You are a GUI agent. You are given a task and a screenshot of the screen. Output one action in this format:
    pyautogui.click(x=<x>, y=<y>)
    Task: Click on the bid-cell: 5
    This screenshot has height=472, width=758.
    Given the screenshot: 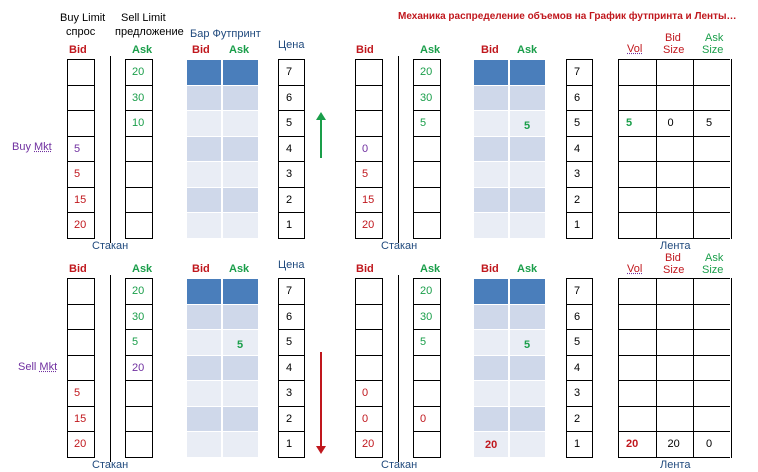 What is the action you would take?
    pyautogui.click(x=81, y=393)
    